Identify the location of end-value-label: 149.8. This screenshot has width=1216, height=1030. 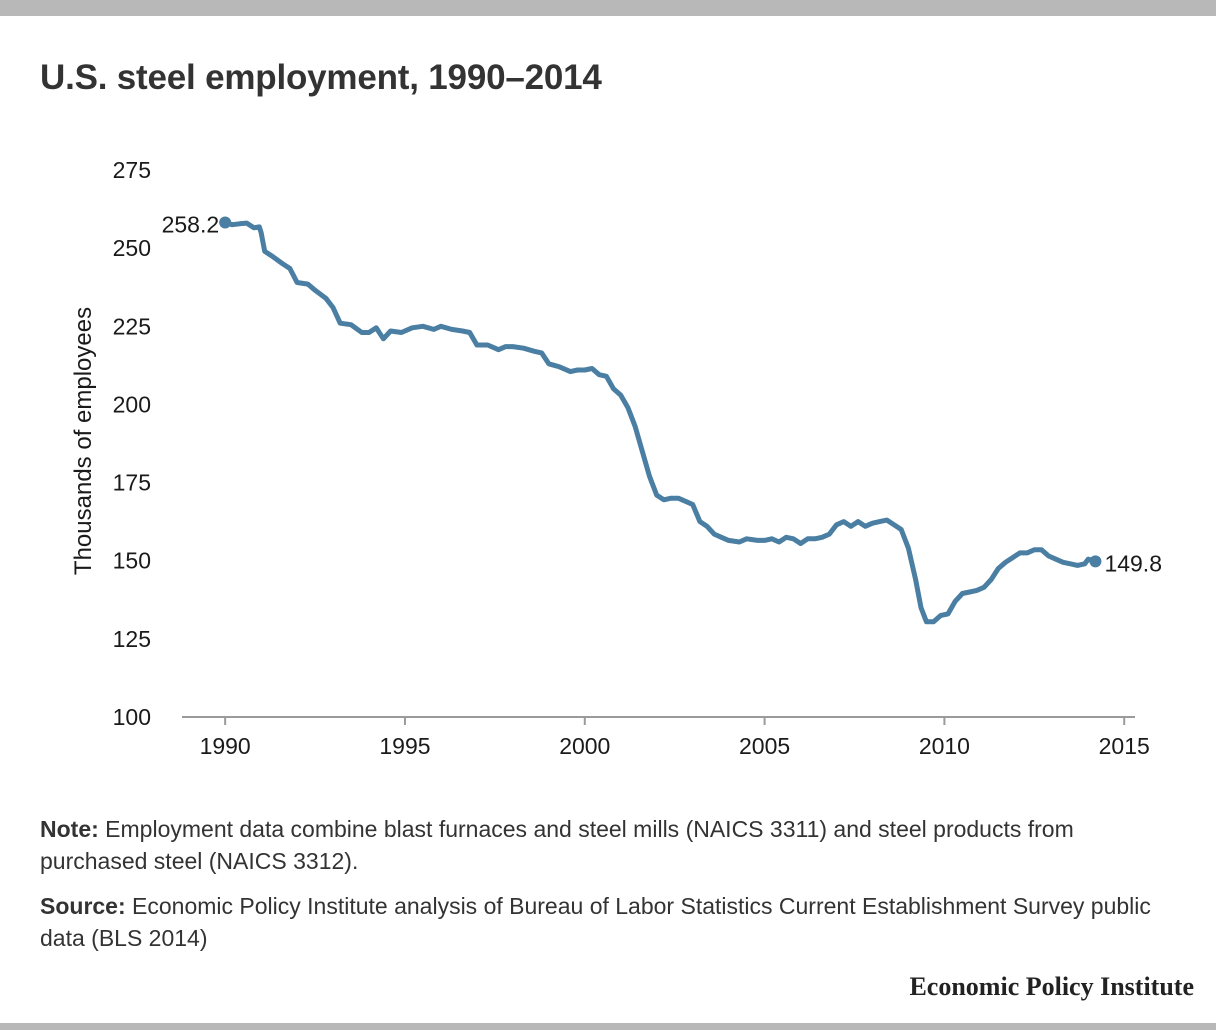
(1133, 563).